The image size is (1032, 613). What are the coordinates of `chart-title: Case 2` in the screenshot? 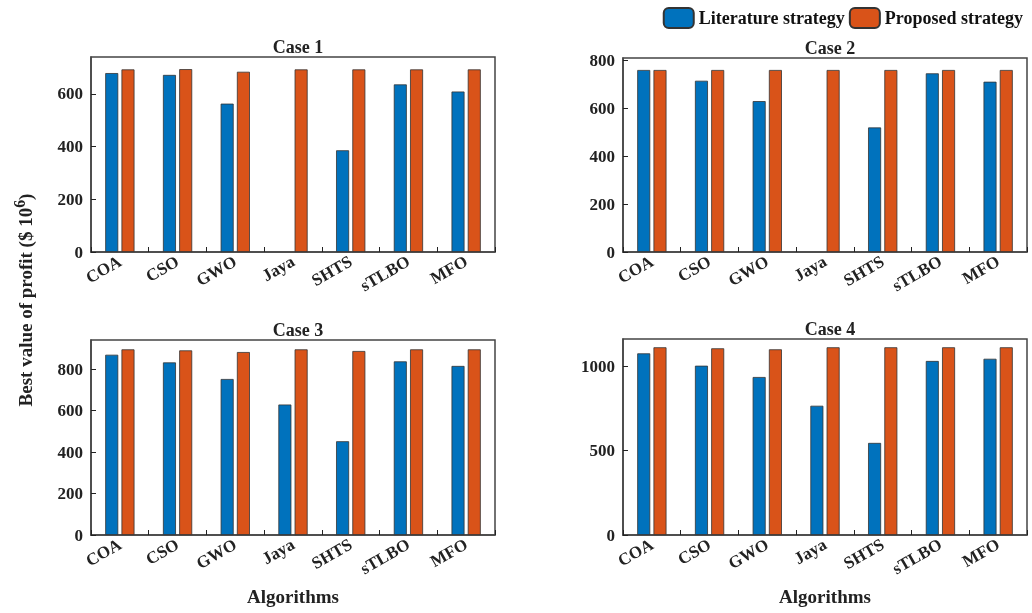 It's located at (830, 48).